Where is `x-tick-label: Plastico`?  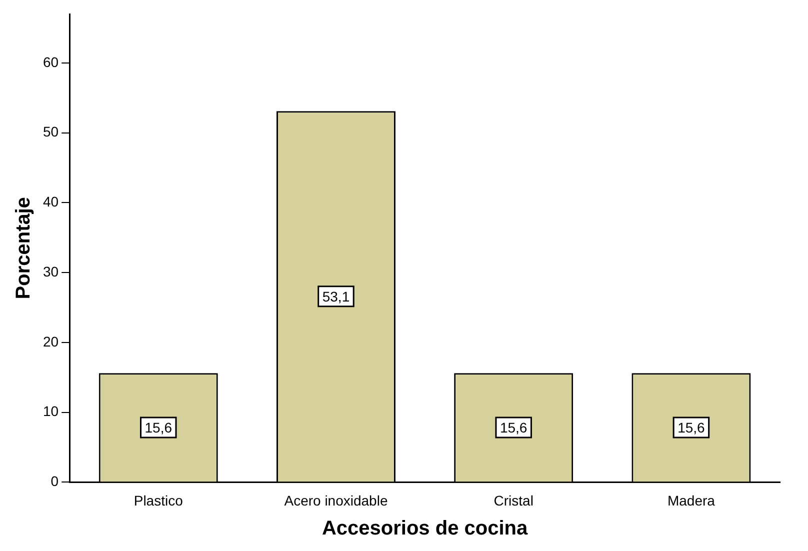 x-tick-label: Plastico is located at coordinates (159, 500).